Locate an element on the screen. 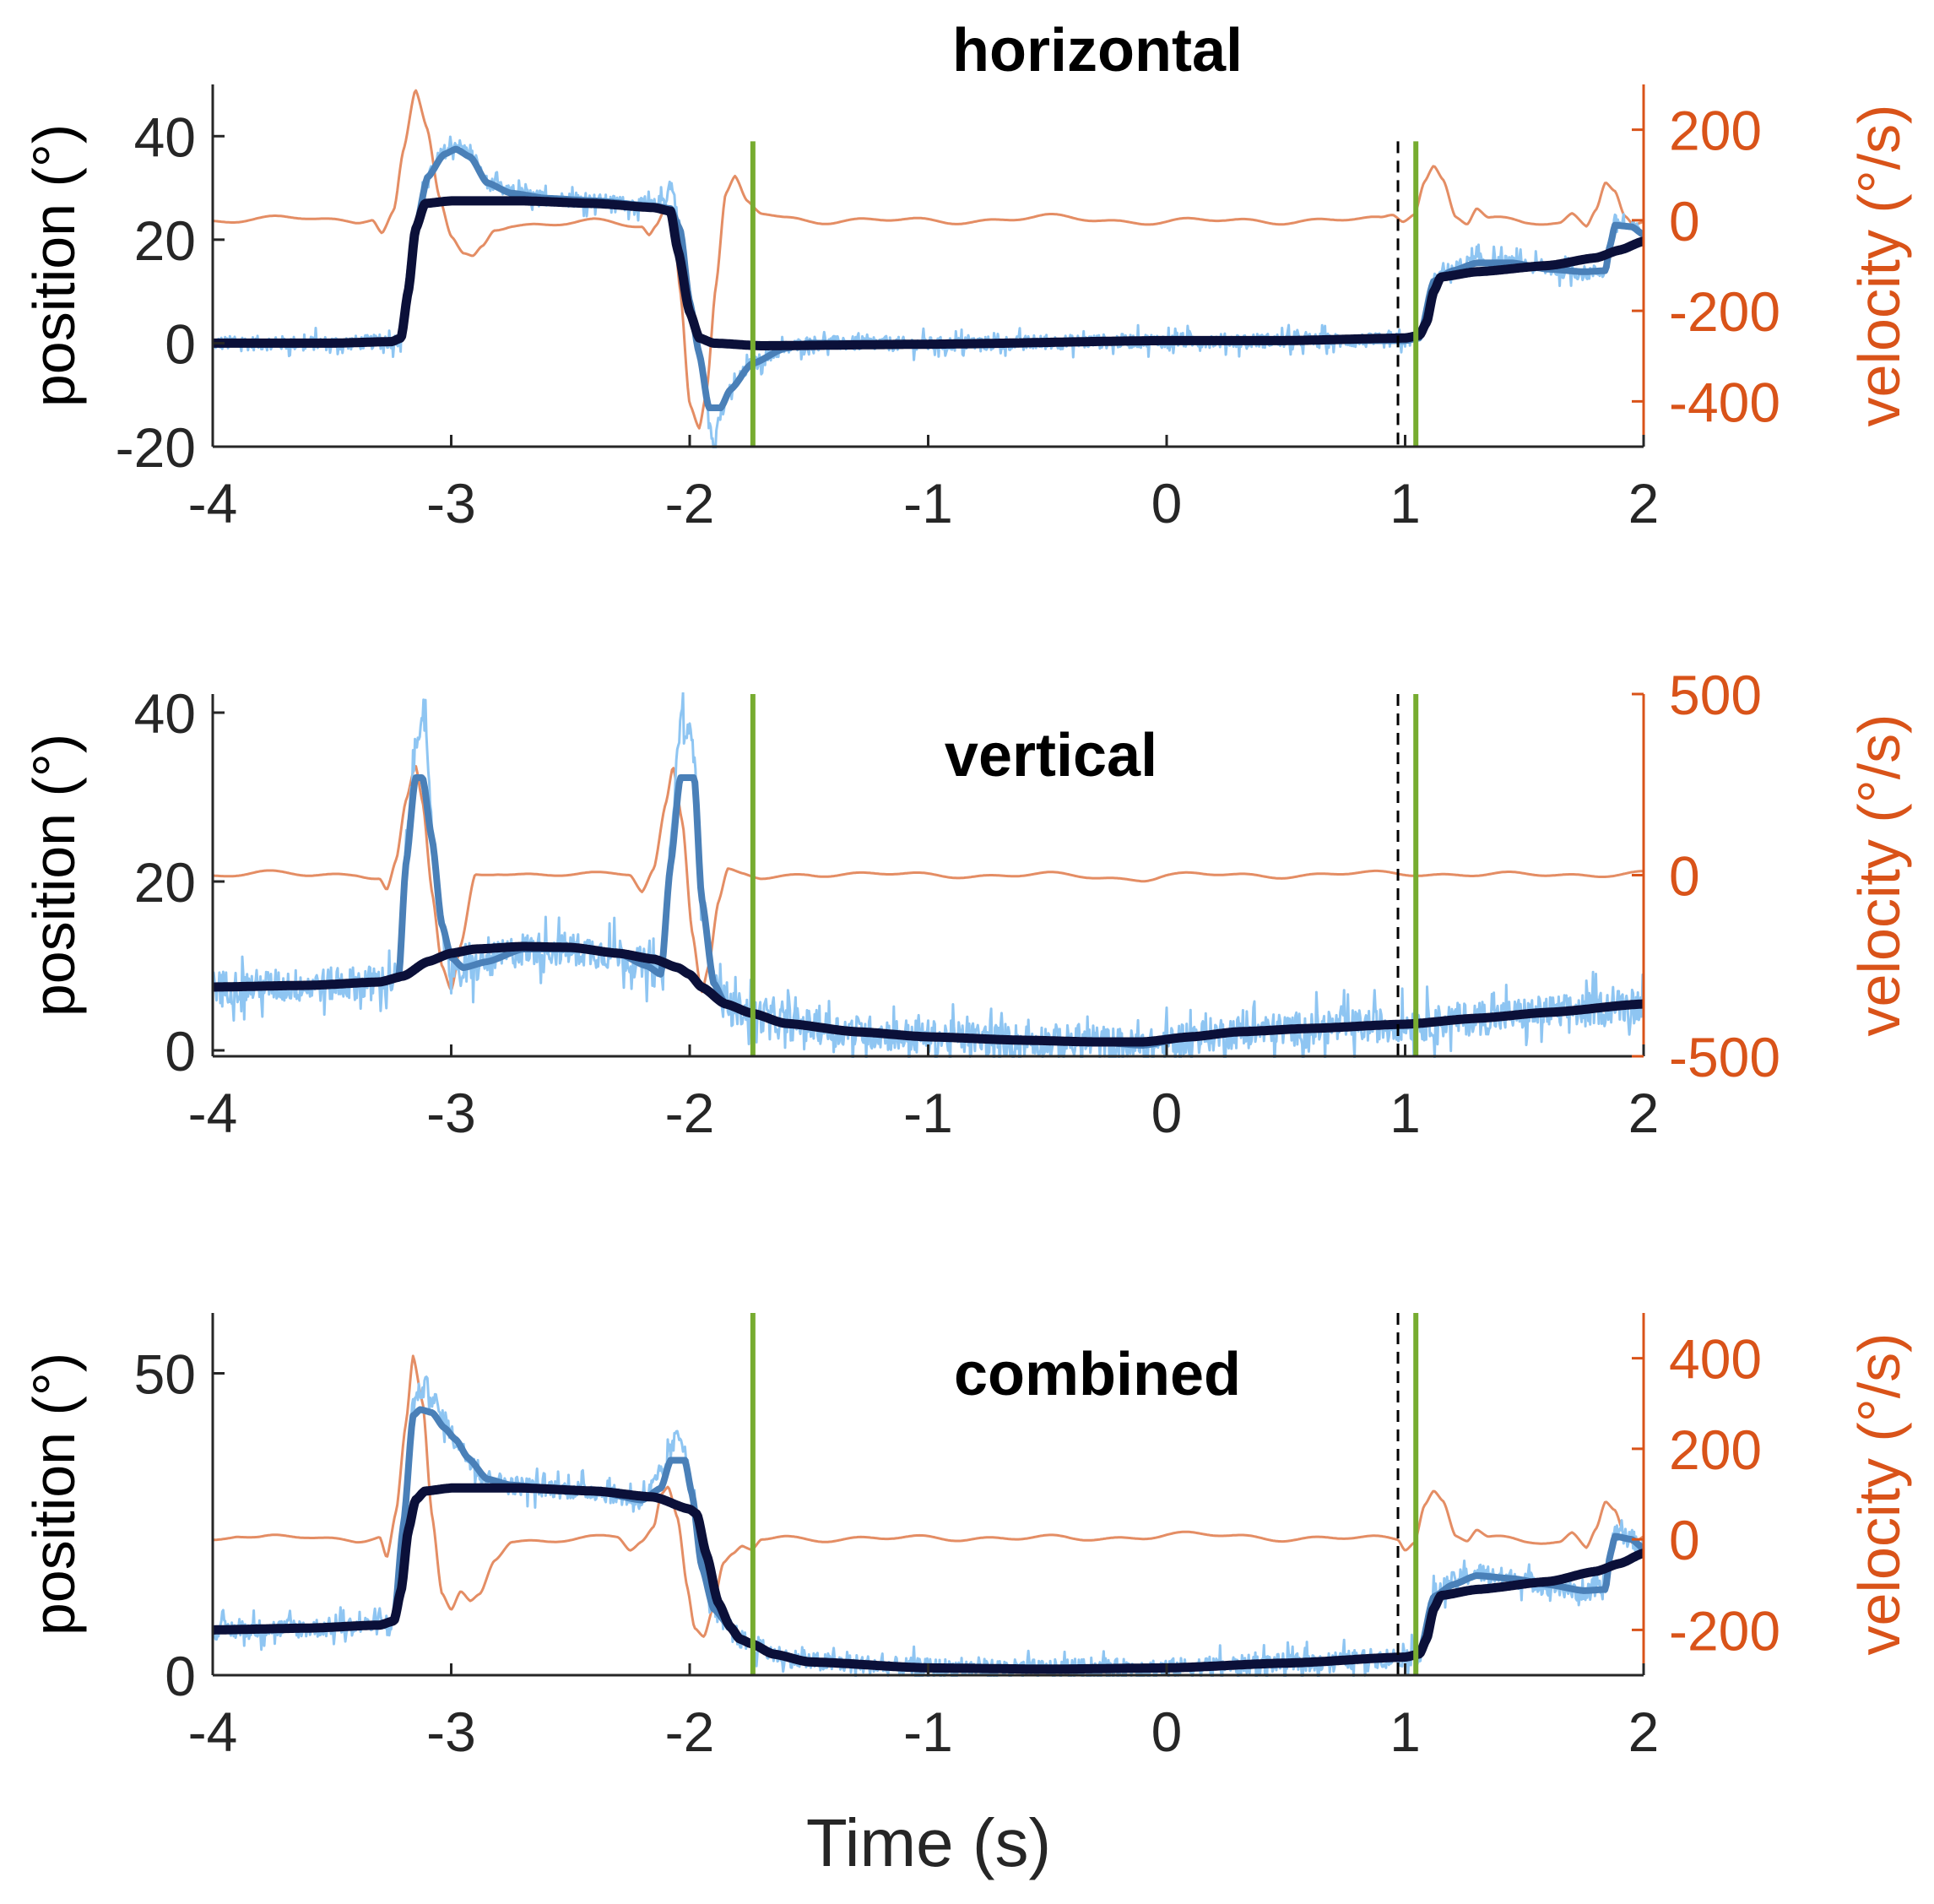 Image resolution: width=1934 pixels, height=1904 pixels. panel-title: vertical is located at coordinates (1051, 755).